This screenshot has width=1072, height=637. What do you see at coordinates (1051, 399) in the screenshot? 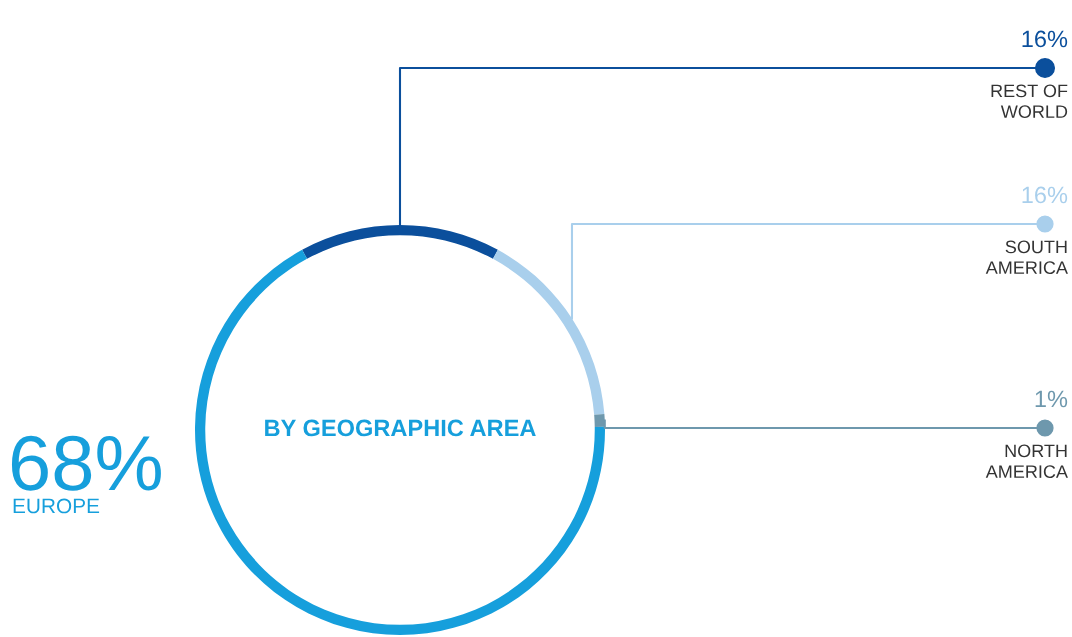
I see `data-label: 1%` at bounding box center [1051, 399].